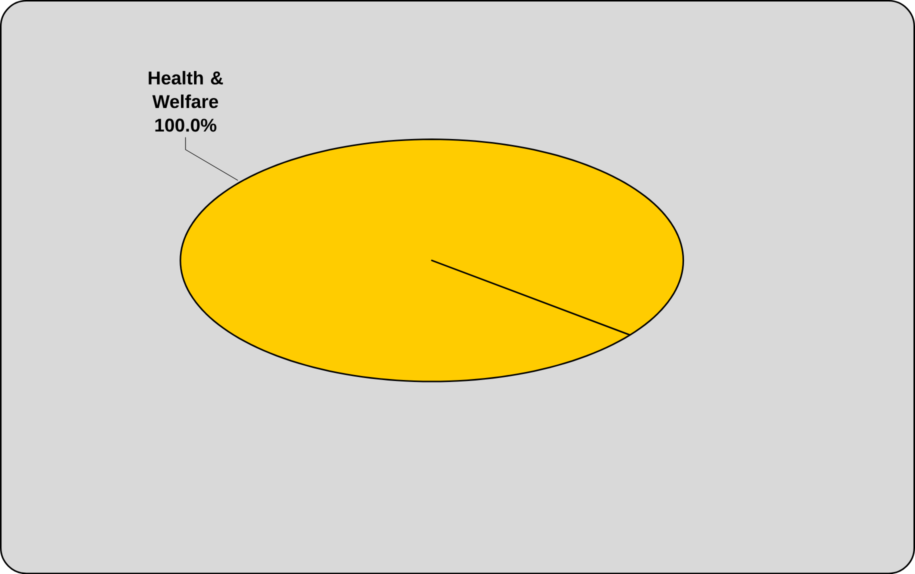 This screenshot has height=574, width=915. I want to click on slice-label: Health & Welfare, so click(185, 89).